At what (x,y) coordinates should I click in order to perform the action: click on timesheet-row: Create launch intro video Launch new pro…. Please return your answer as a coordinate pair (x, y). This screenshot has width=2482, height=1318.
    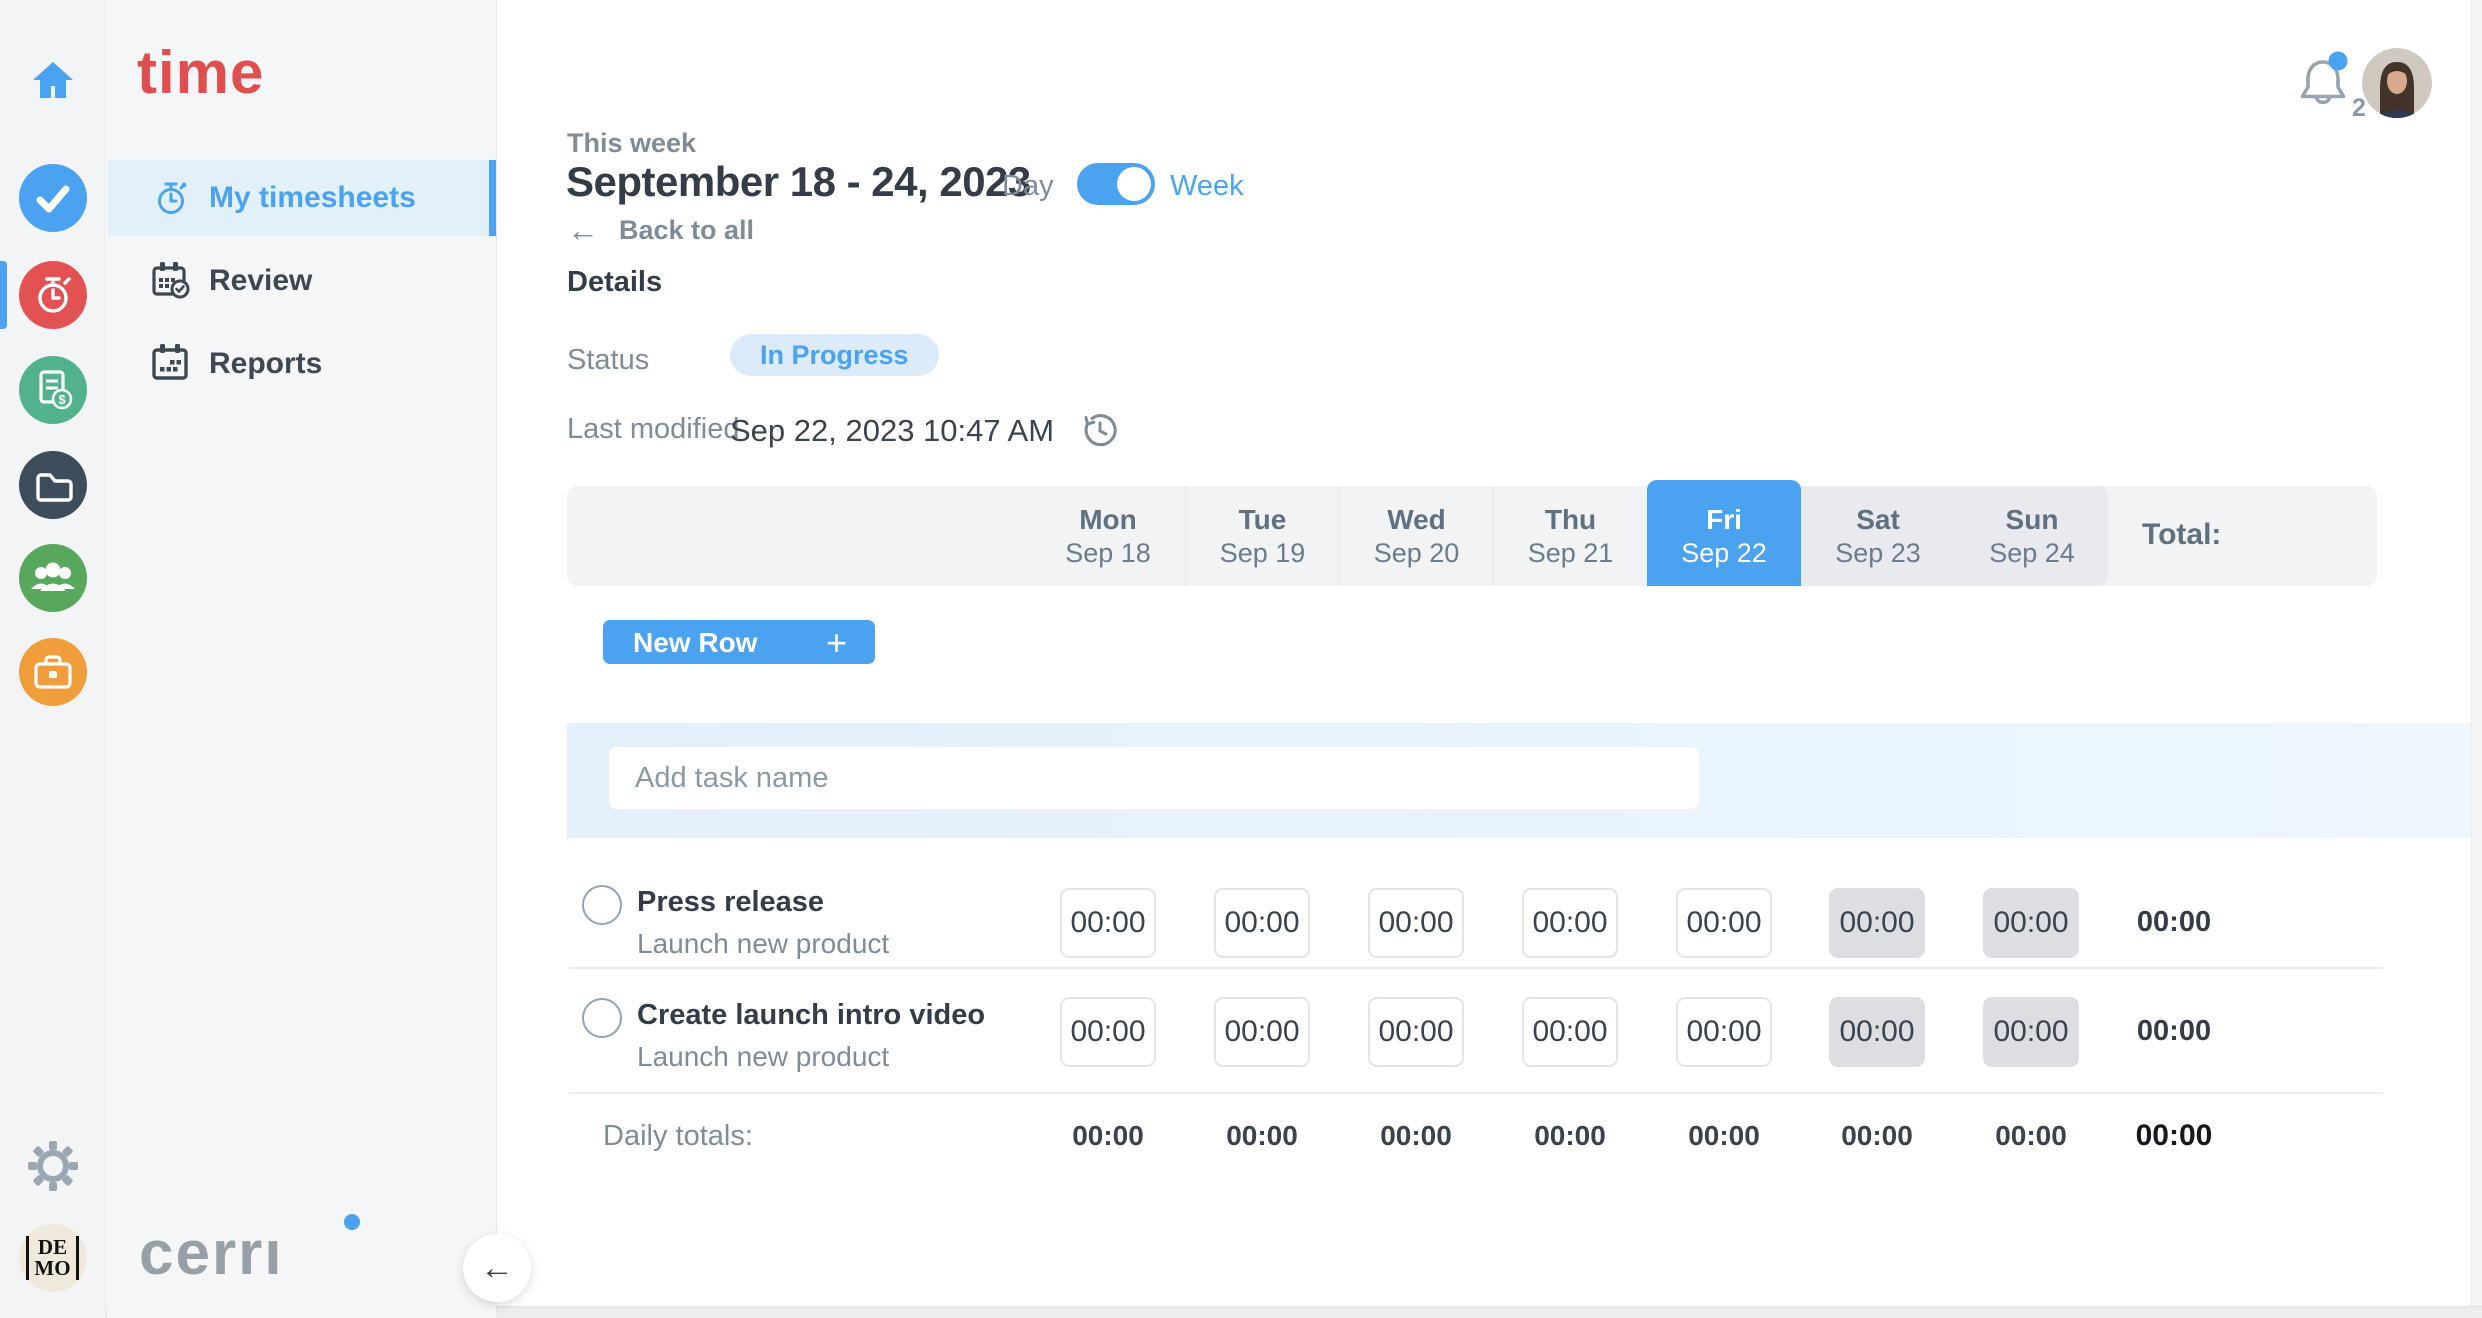
    Looking at the image, I should click on (1474, 1030).